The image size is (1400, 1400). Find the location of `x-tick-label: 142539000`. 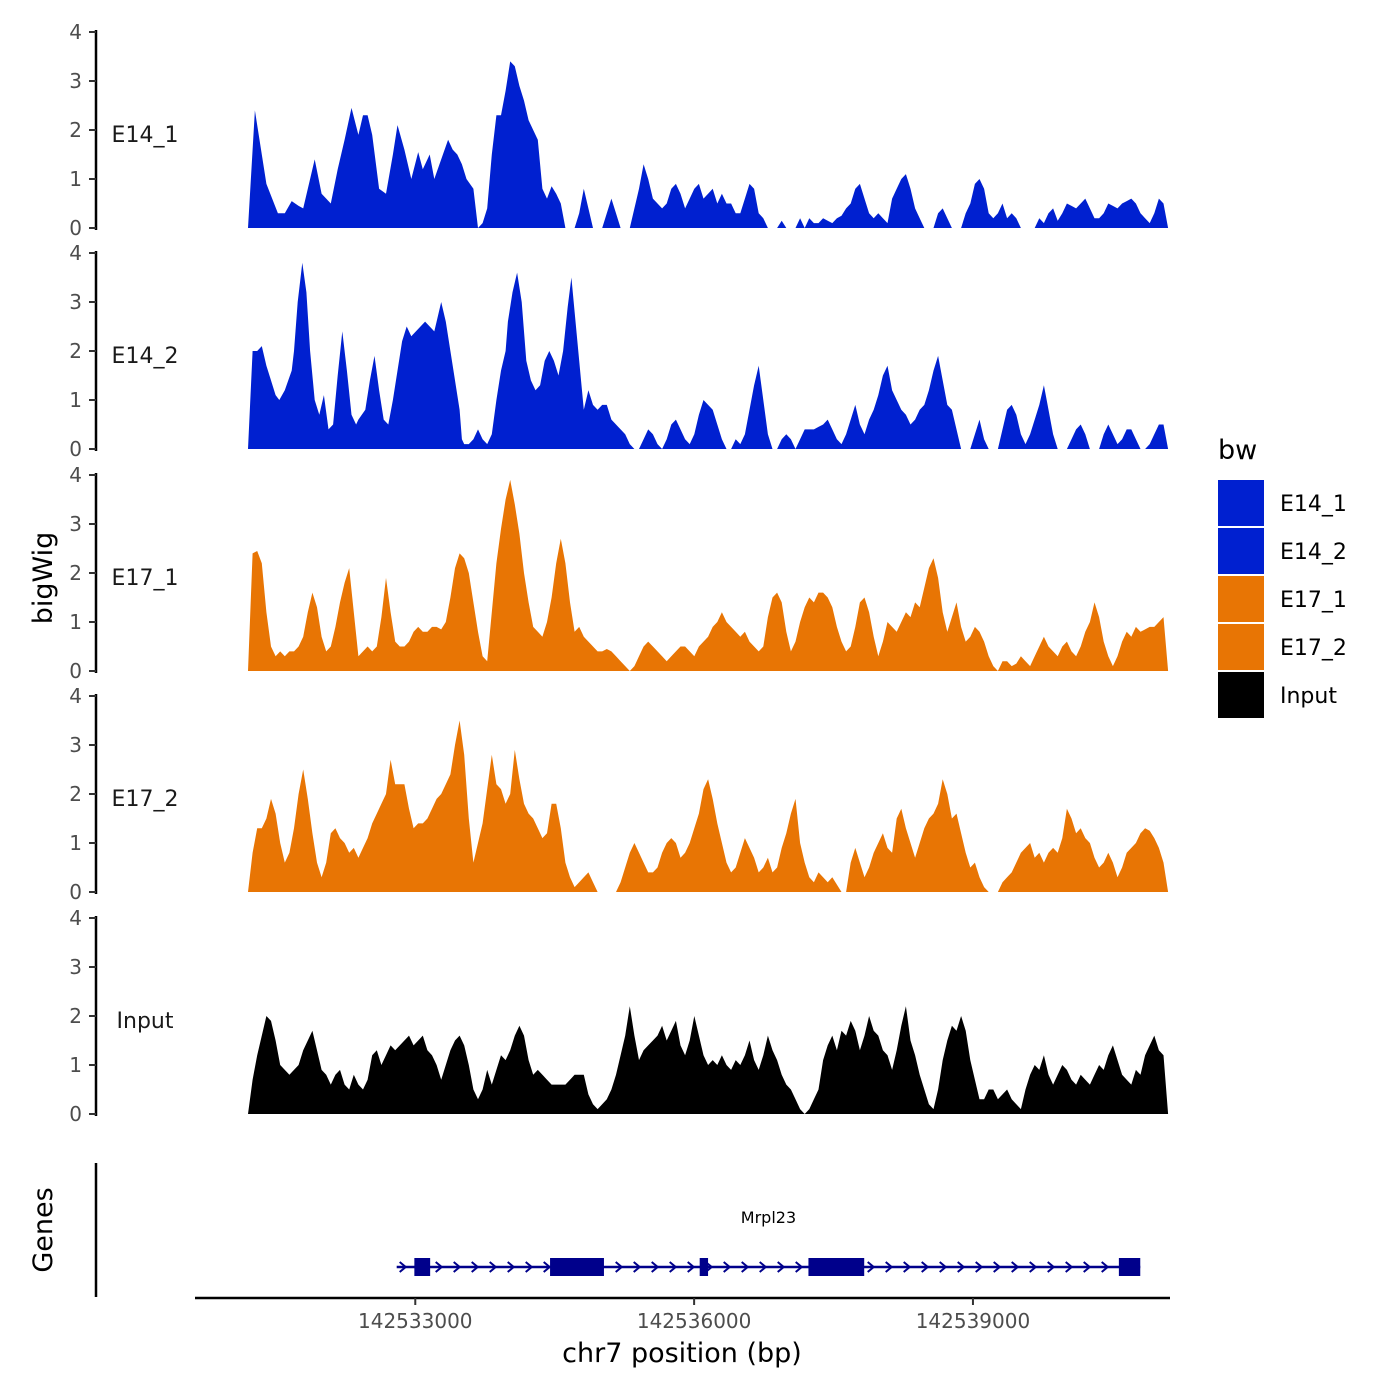

x-tick-label: 142539000 is located at coordinates (973, 1321).